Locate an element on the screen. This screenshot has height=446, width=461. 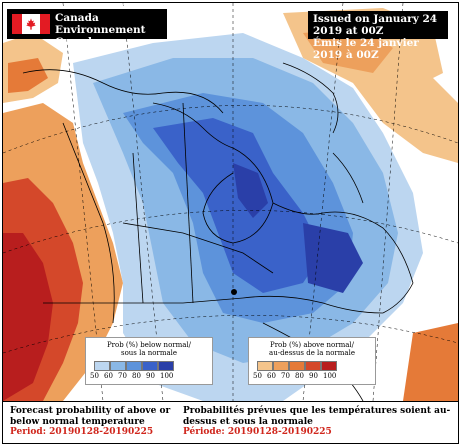
footer-period-en: Period: 20190128-20190225 is located at coordinates (82, 432).